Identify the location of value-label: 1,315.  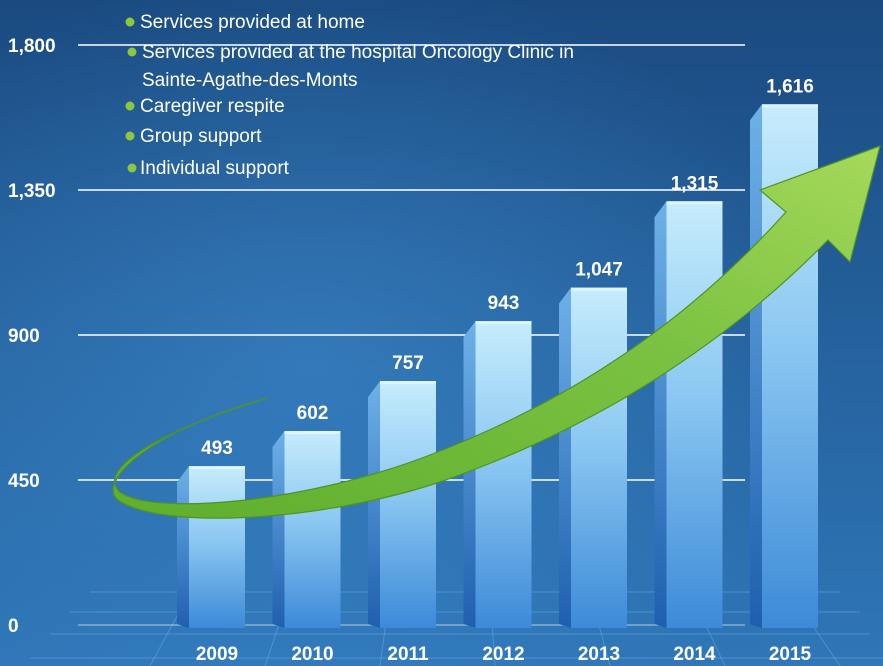
(695, 183).